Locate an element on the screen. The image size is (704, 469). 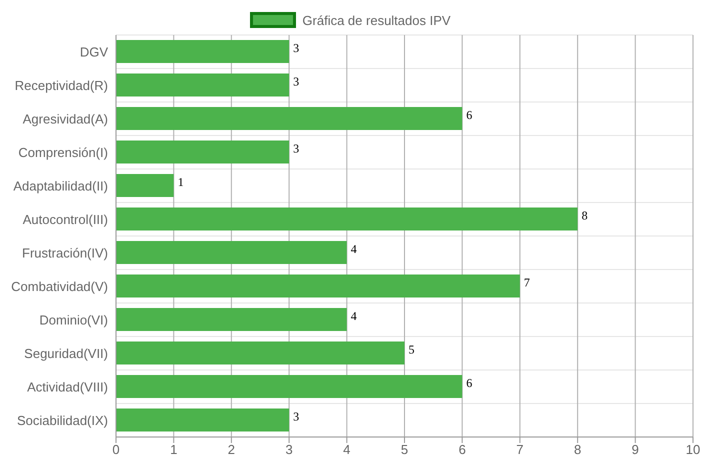
y-tick-label: Adaptabilidad(II) is located at coordinates (60, 186).